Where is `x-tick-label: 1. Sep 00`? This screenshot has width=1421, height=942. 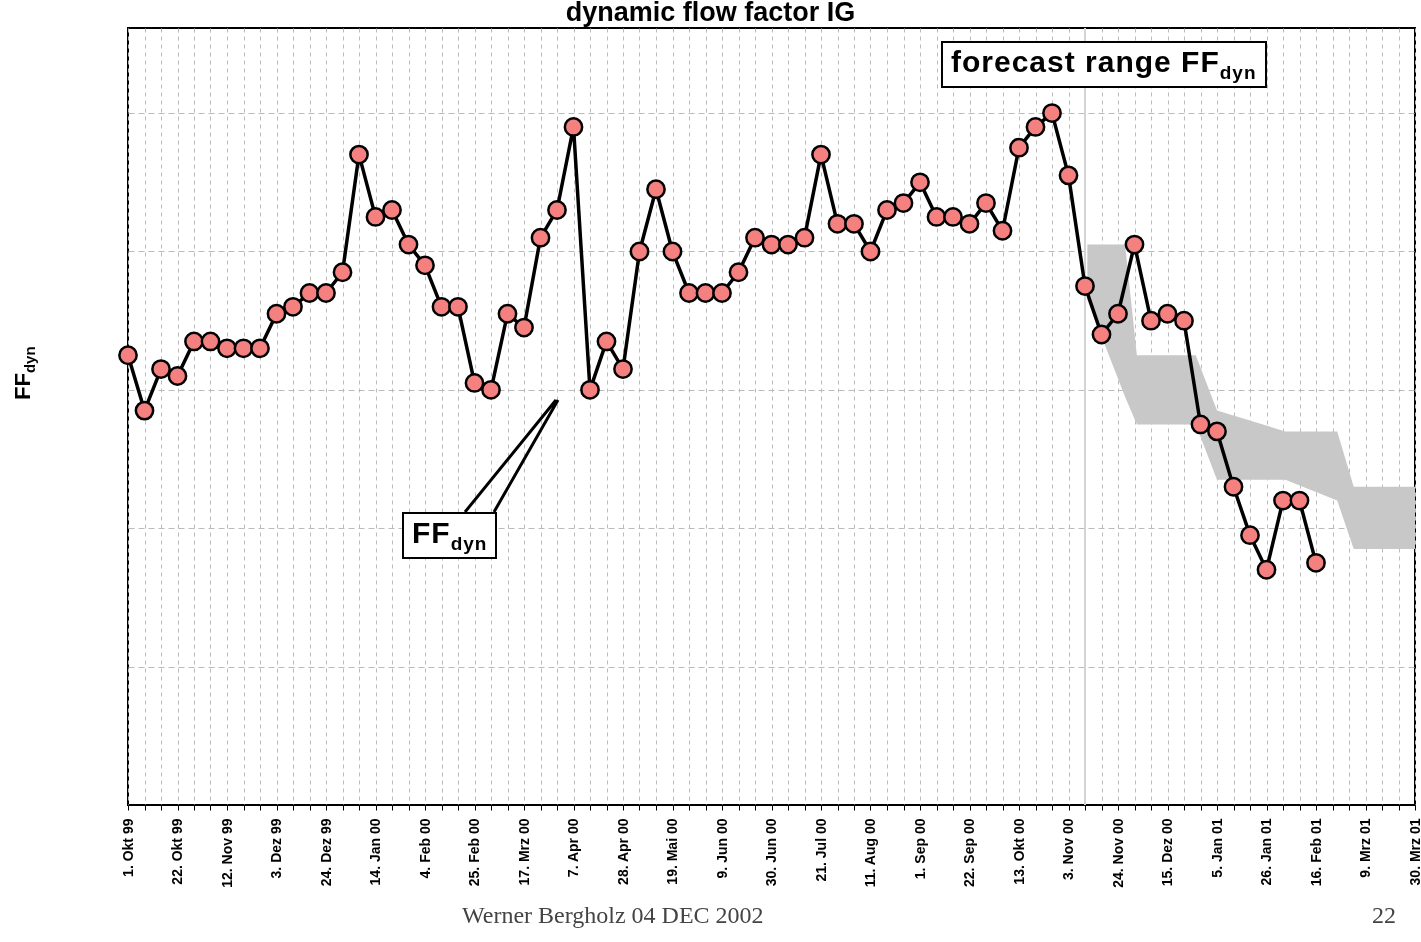
x-tick-label: 1. Sep 00 is located at coordinates (919, 849).